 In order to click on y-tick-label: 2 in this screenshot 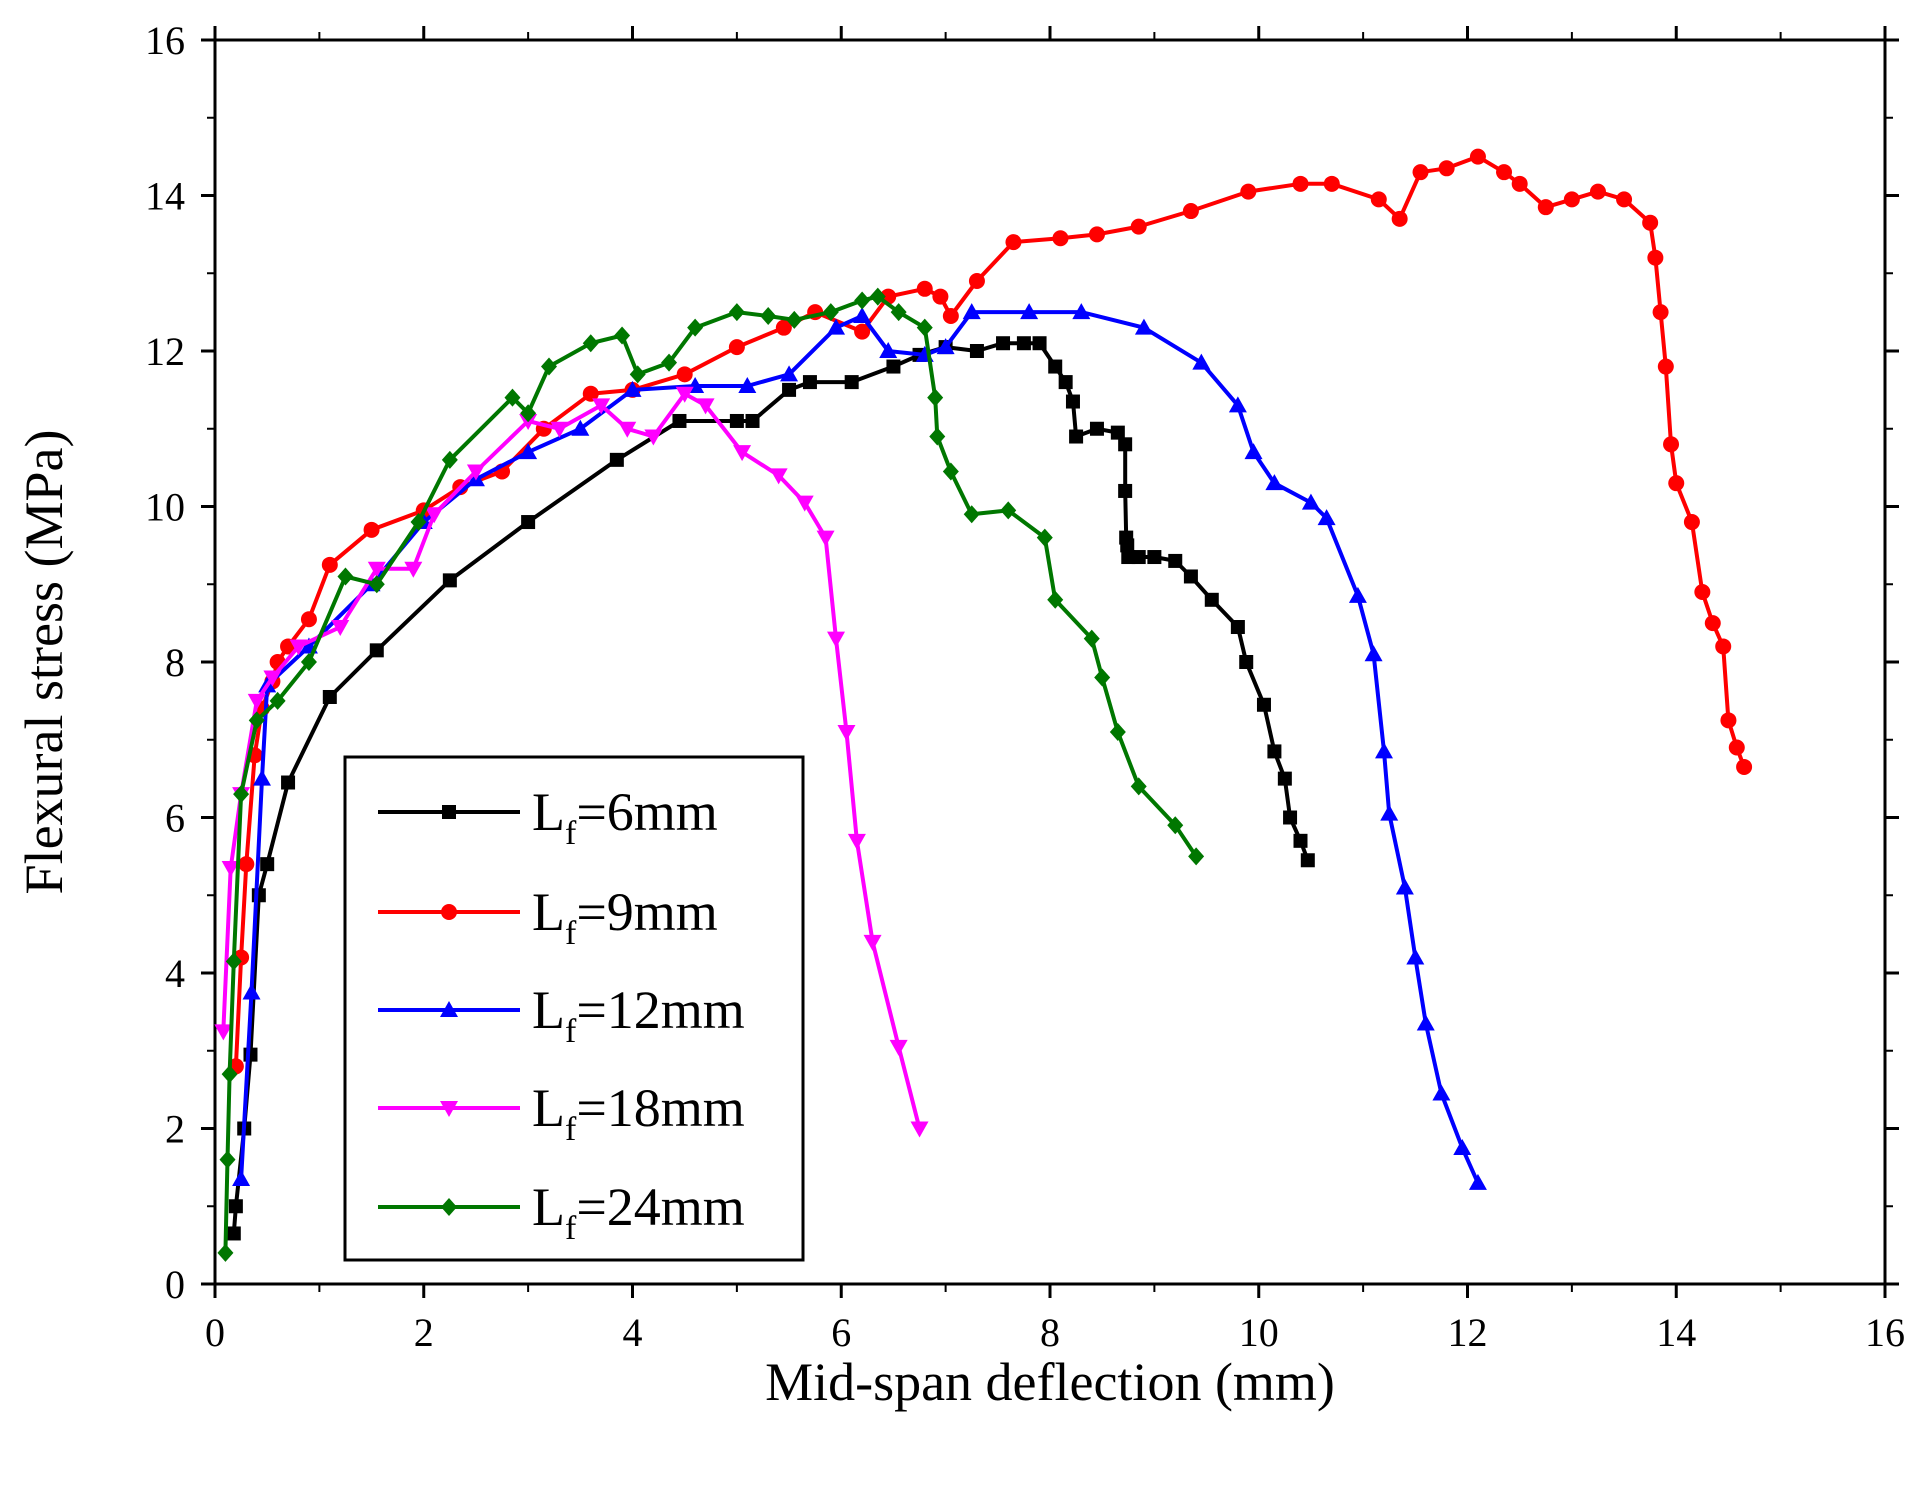, I will do `click(175, 1129)`.